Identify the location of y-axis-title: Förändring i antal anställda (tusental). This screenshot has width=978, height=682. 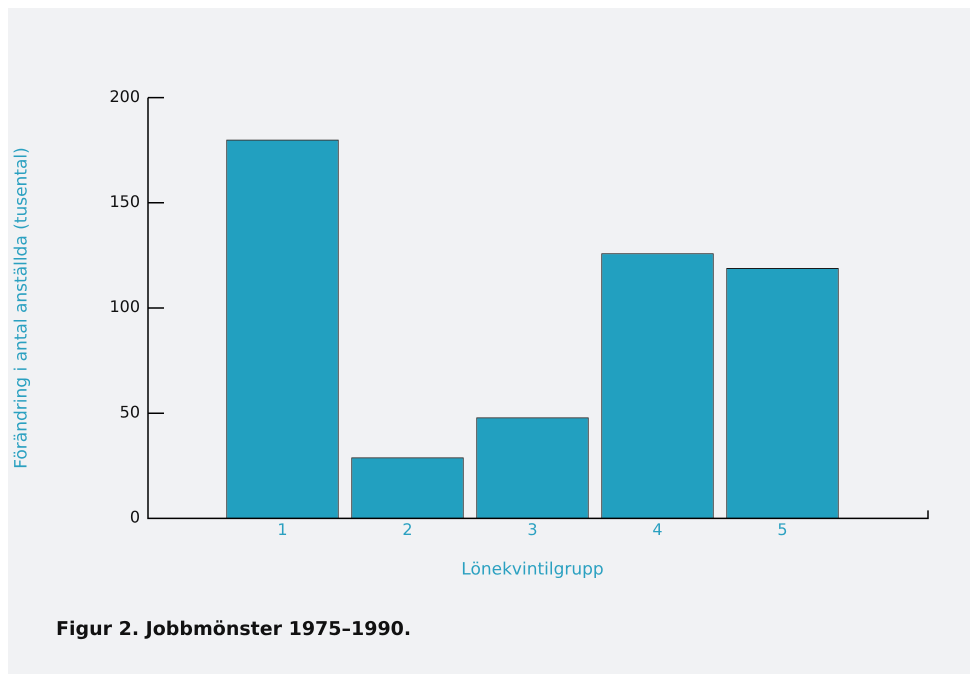
(22, 308).